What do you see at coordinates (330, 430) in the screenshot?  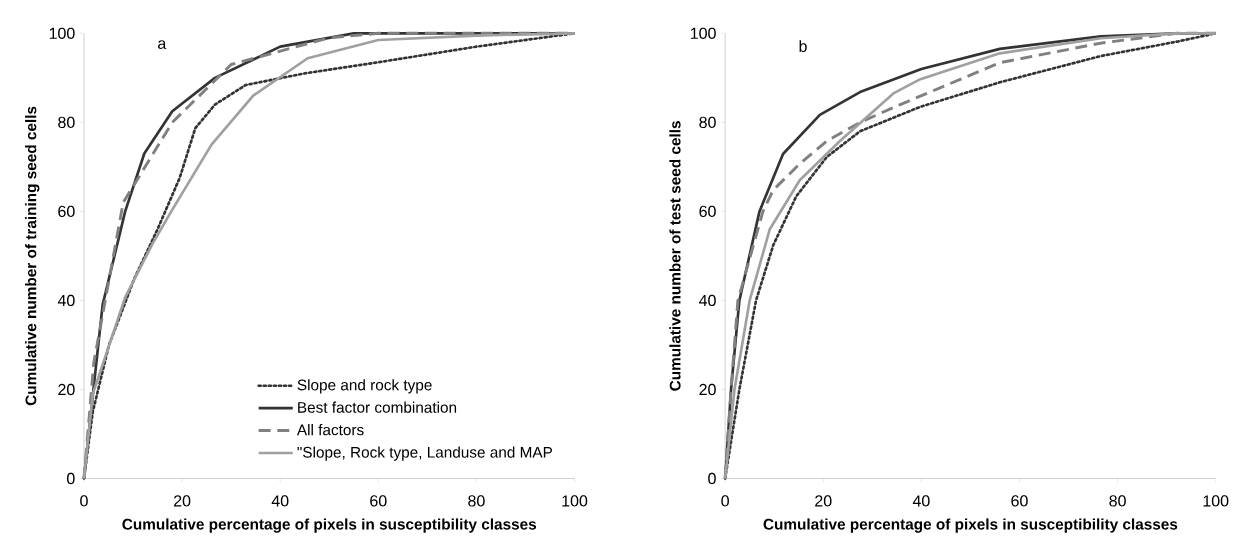 I see `legend-label: All factors` at bounding box center [330, 430].